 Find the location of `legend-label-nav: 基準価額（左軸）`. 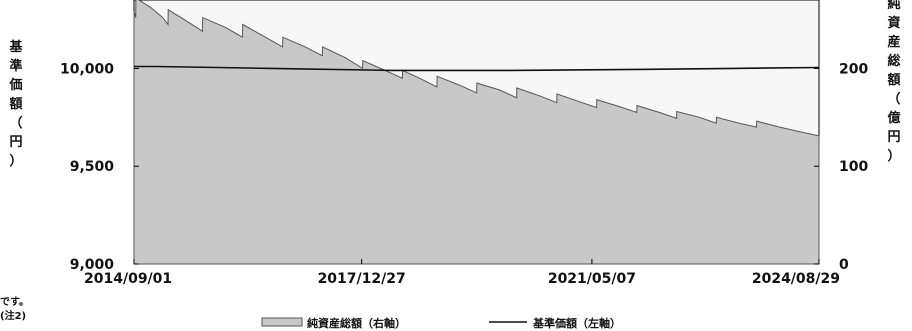

legend-label-nav: 基準価額（左軸） is located at coordinates (576, 323).